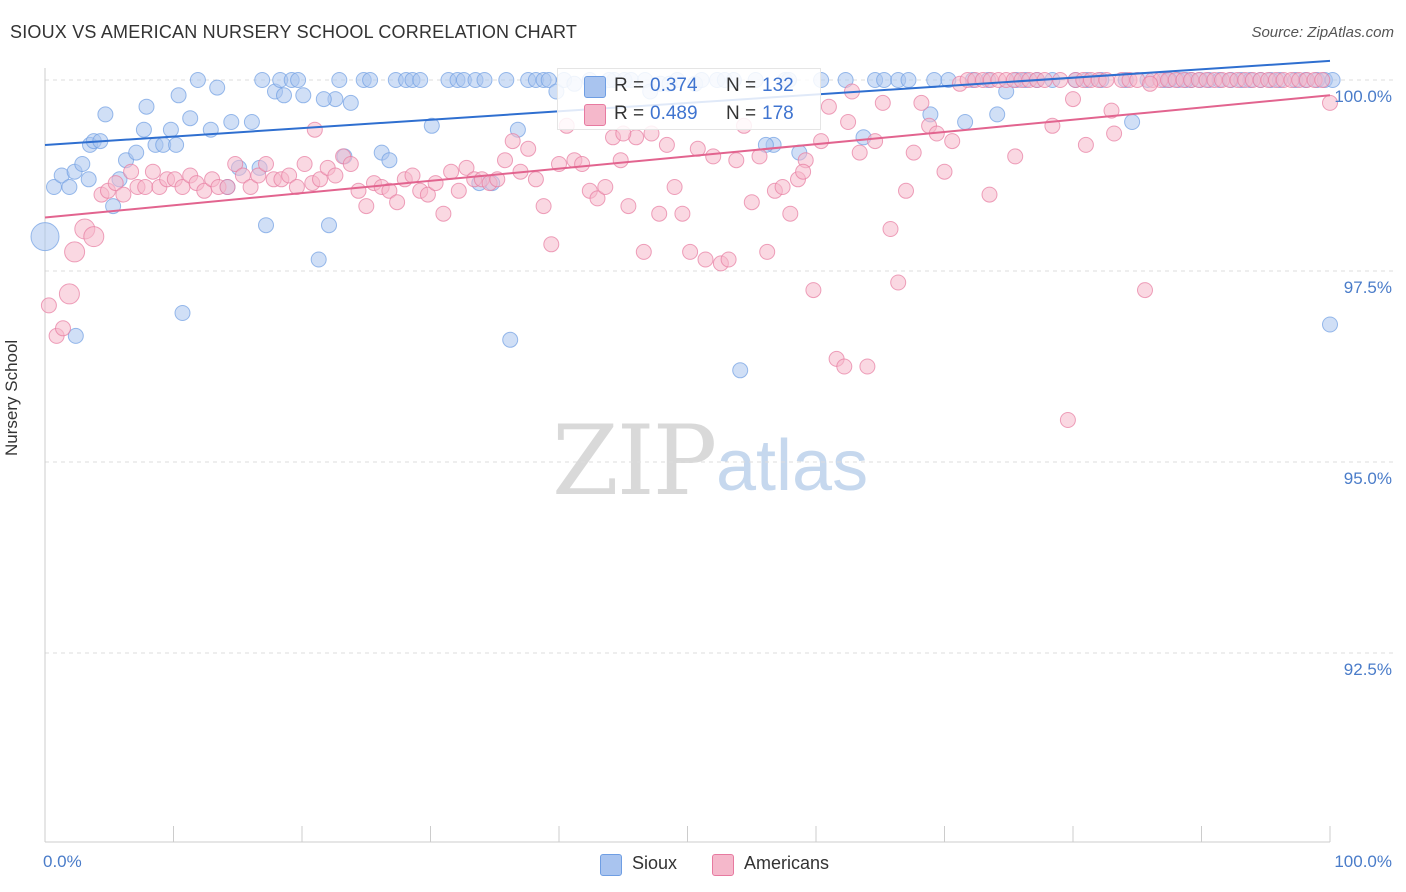 This screenshot has width=1406, height=892. What do you see at coordinates (629, 85) in the screenshot?
I see `r-label: R =` at bounding box center [629, 85].